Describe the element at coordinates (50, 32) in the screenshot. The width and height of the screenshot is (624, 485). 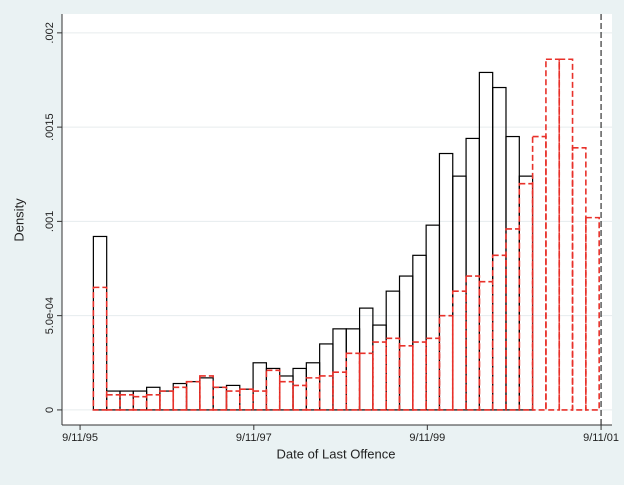
I see `y-tick-label: .002` at that location.